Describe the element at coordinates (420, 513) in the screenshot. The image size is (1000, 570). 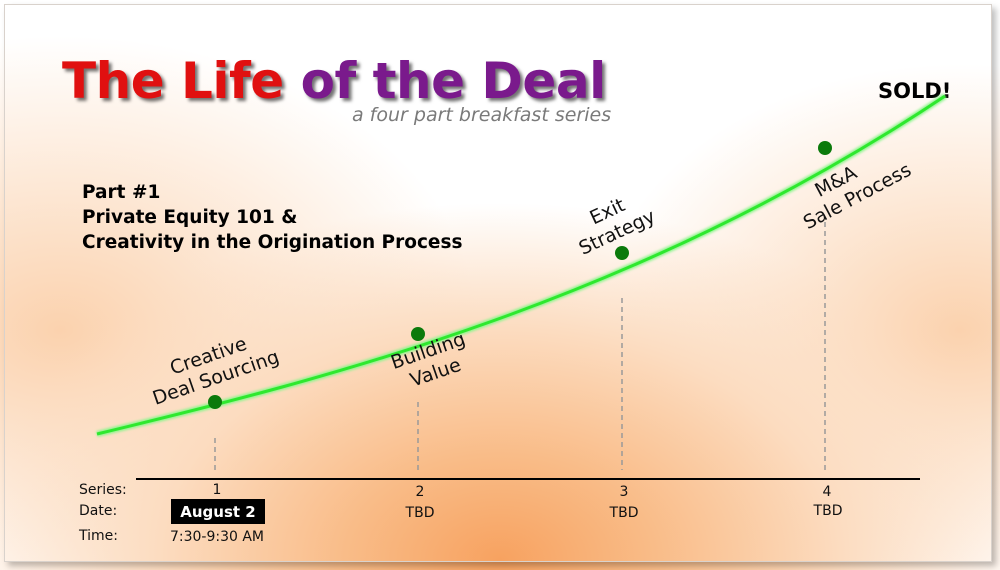
I see `date-2: TBD` at that location.